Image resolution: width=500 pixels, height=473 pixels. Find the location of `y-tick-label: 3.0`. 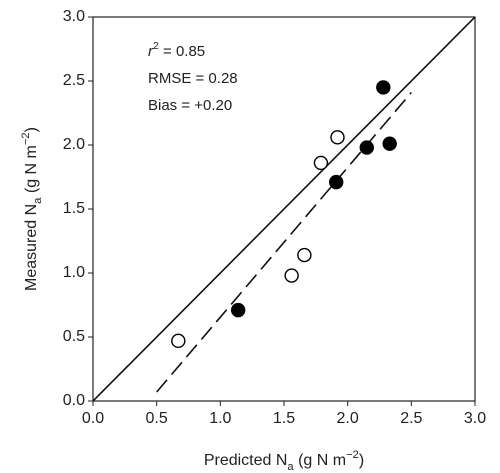

y-tick-label: 3.0 is located at coordinates (74, 16).